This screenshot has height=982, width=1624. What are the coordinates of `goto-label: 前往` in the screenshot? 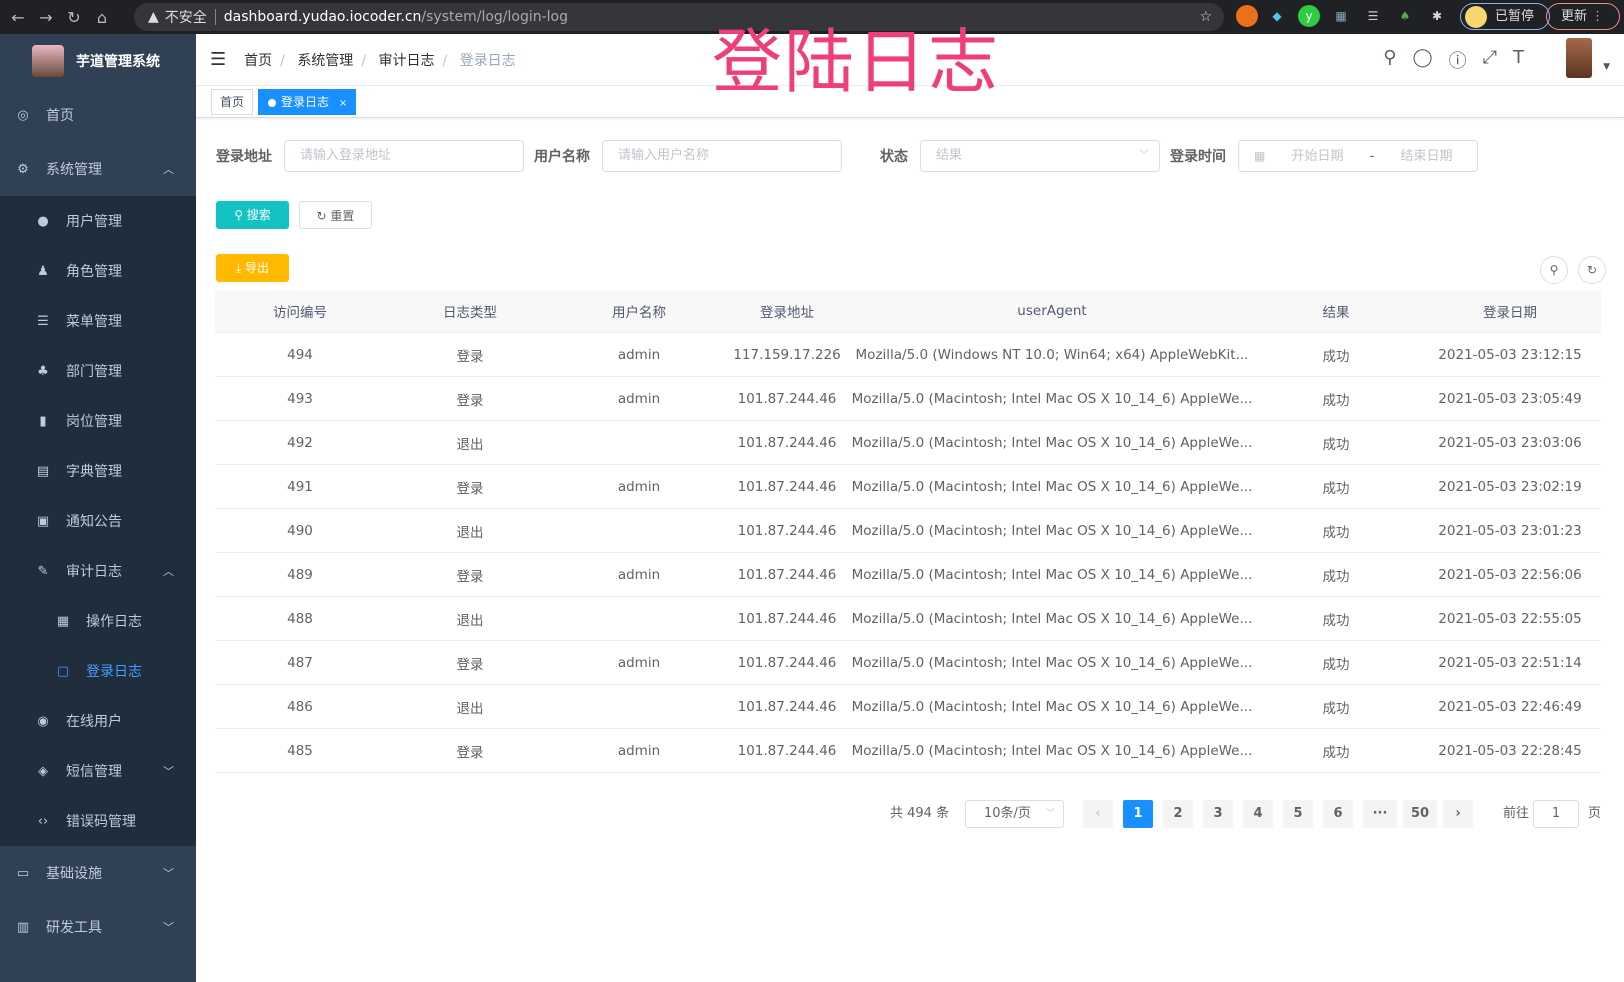 It's located at (1516, 813).